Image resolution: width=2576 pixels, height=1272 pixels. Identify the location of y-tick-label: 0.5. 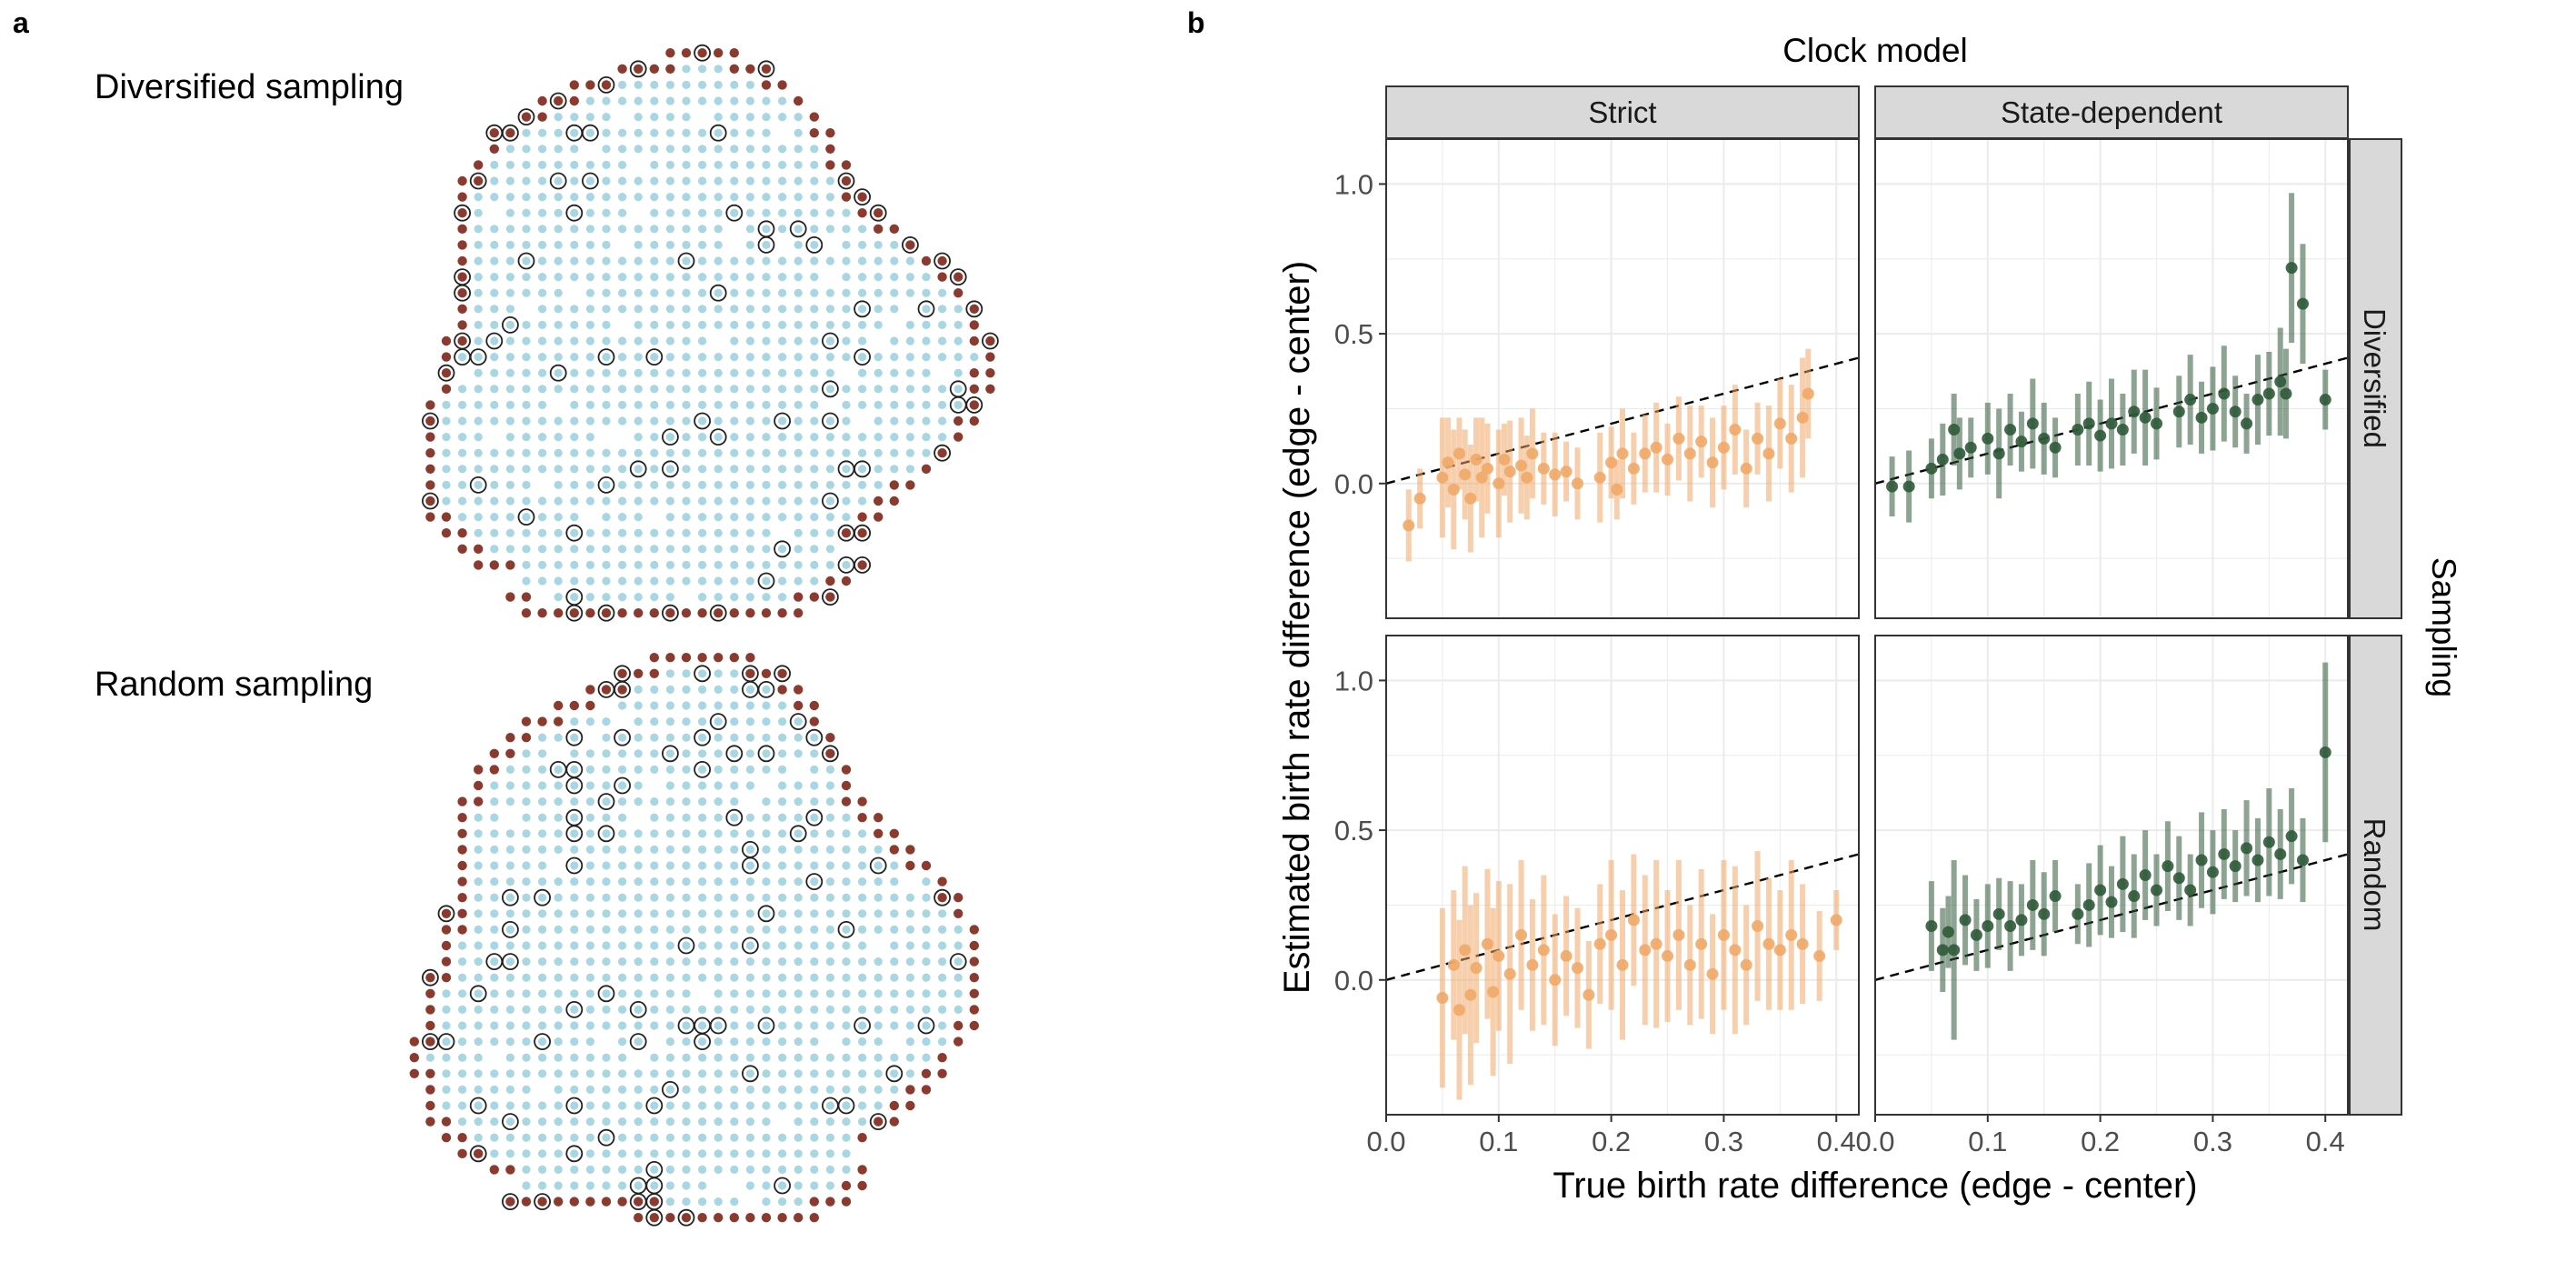
(1354, 830).